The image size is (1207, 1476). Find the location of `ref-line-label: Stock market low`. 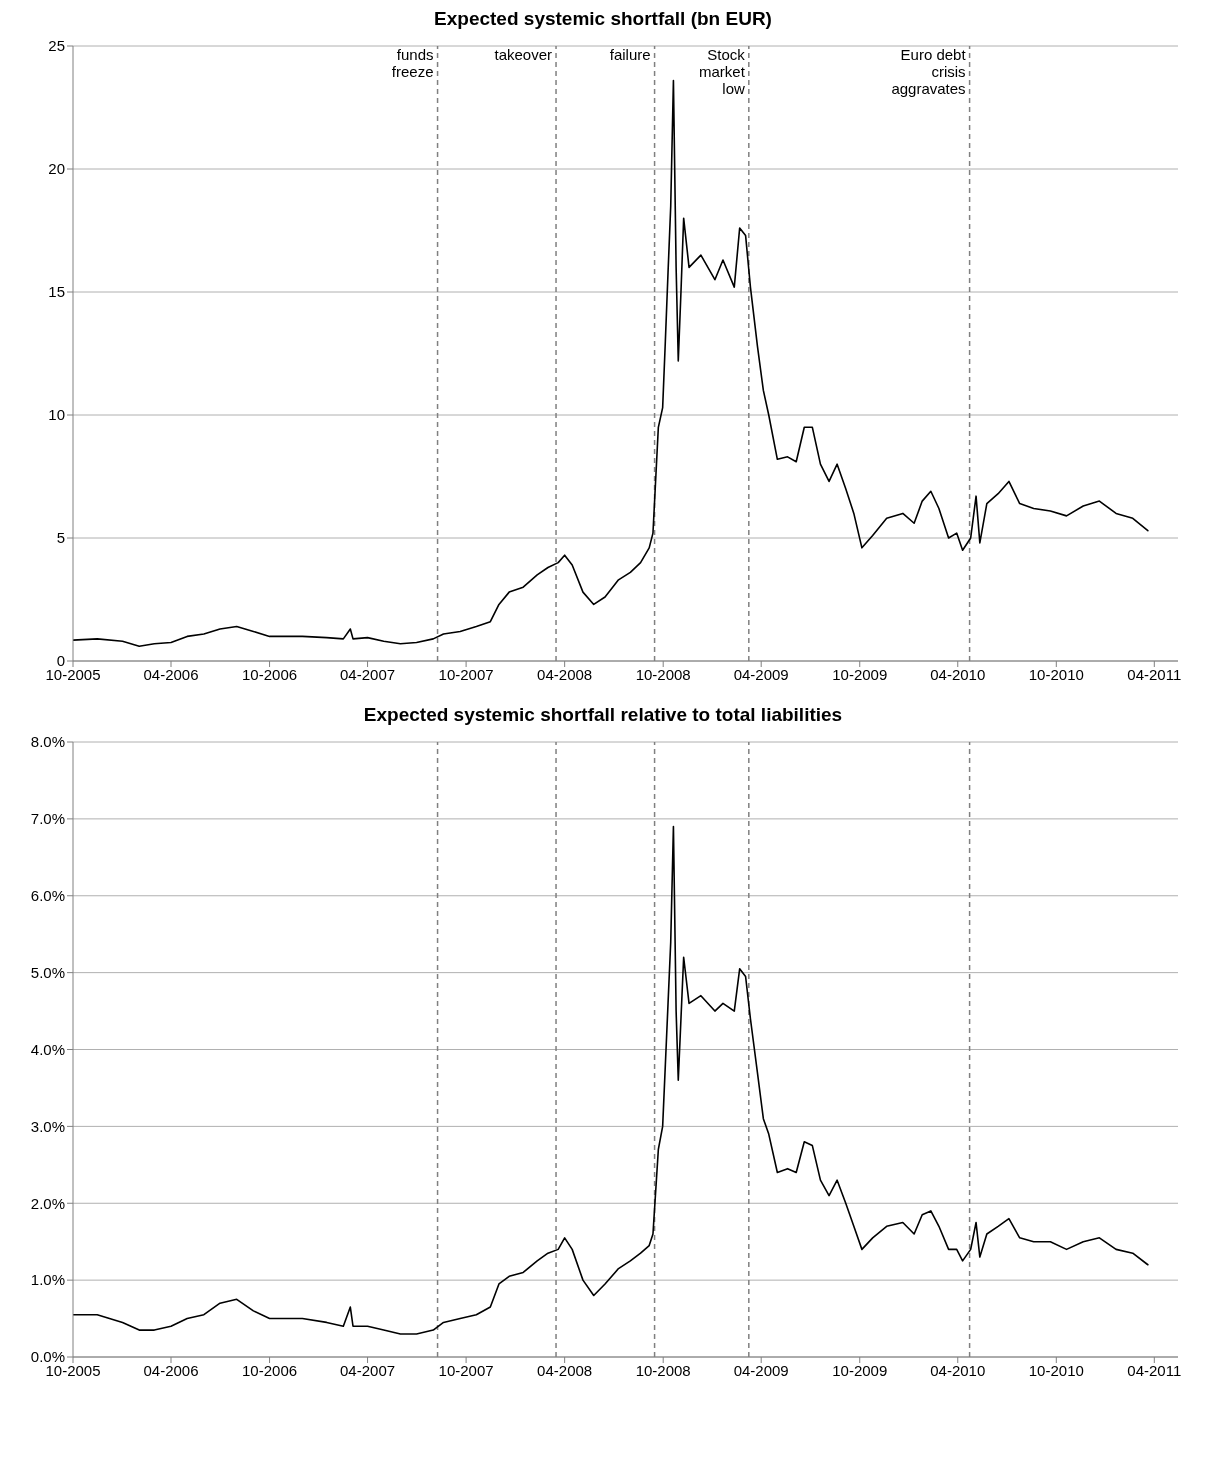

ref-line-label: Stock market low is located at coordinates (722, 71).